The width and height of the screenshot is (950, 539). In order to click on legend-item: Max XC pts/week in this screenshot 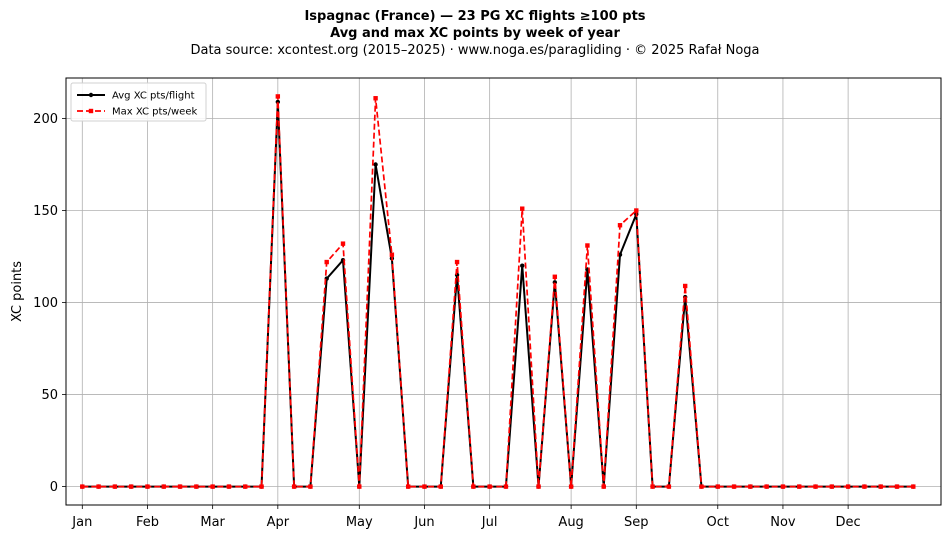, I will do `click(137, 112)`.